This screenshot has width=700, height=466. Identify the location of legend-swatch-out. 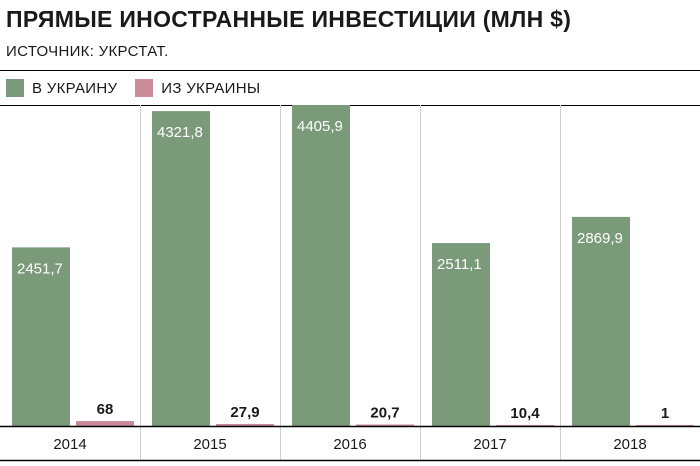
(144, 88).